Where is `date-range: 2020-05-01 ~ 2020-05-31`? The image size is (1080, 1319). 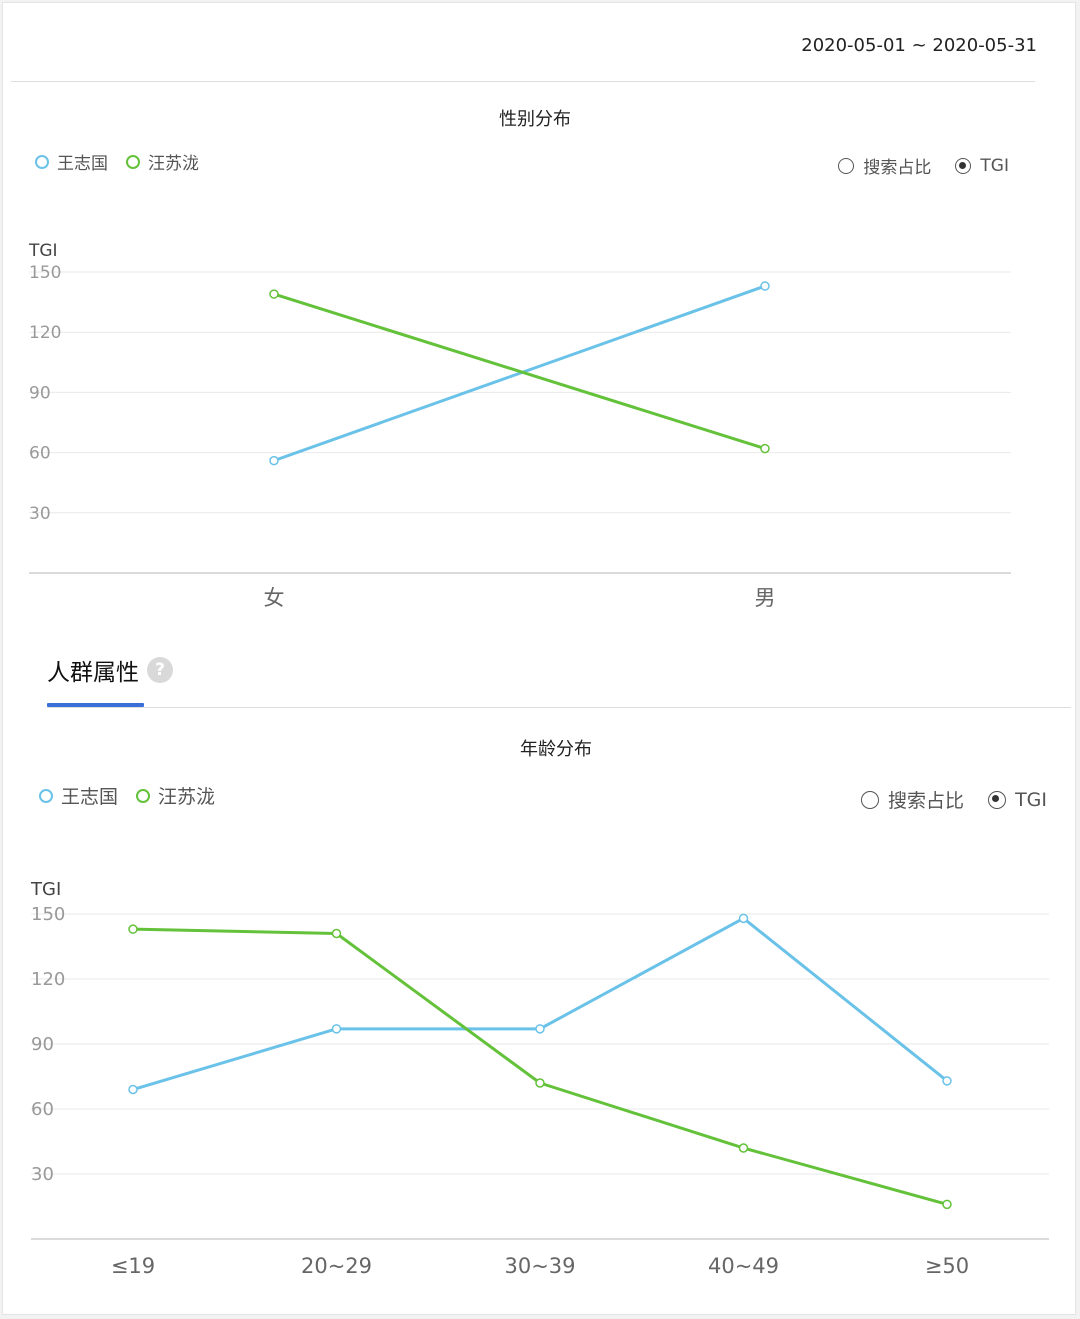 date-range: 2020-05-01 ~ 2020-05-31 is located at coordinates (919, 45).